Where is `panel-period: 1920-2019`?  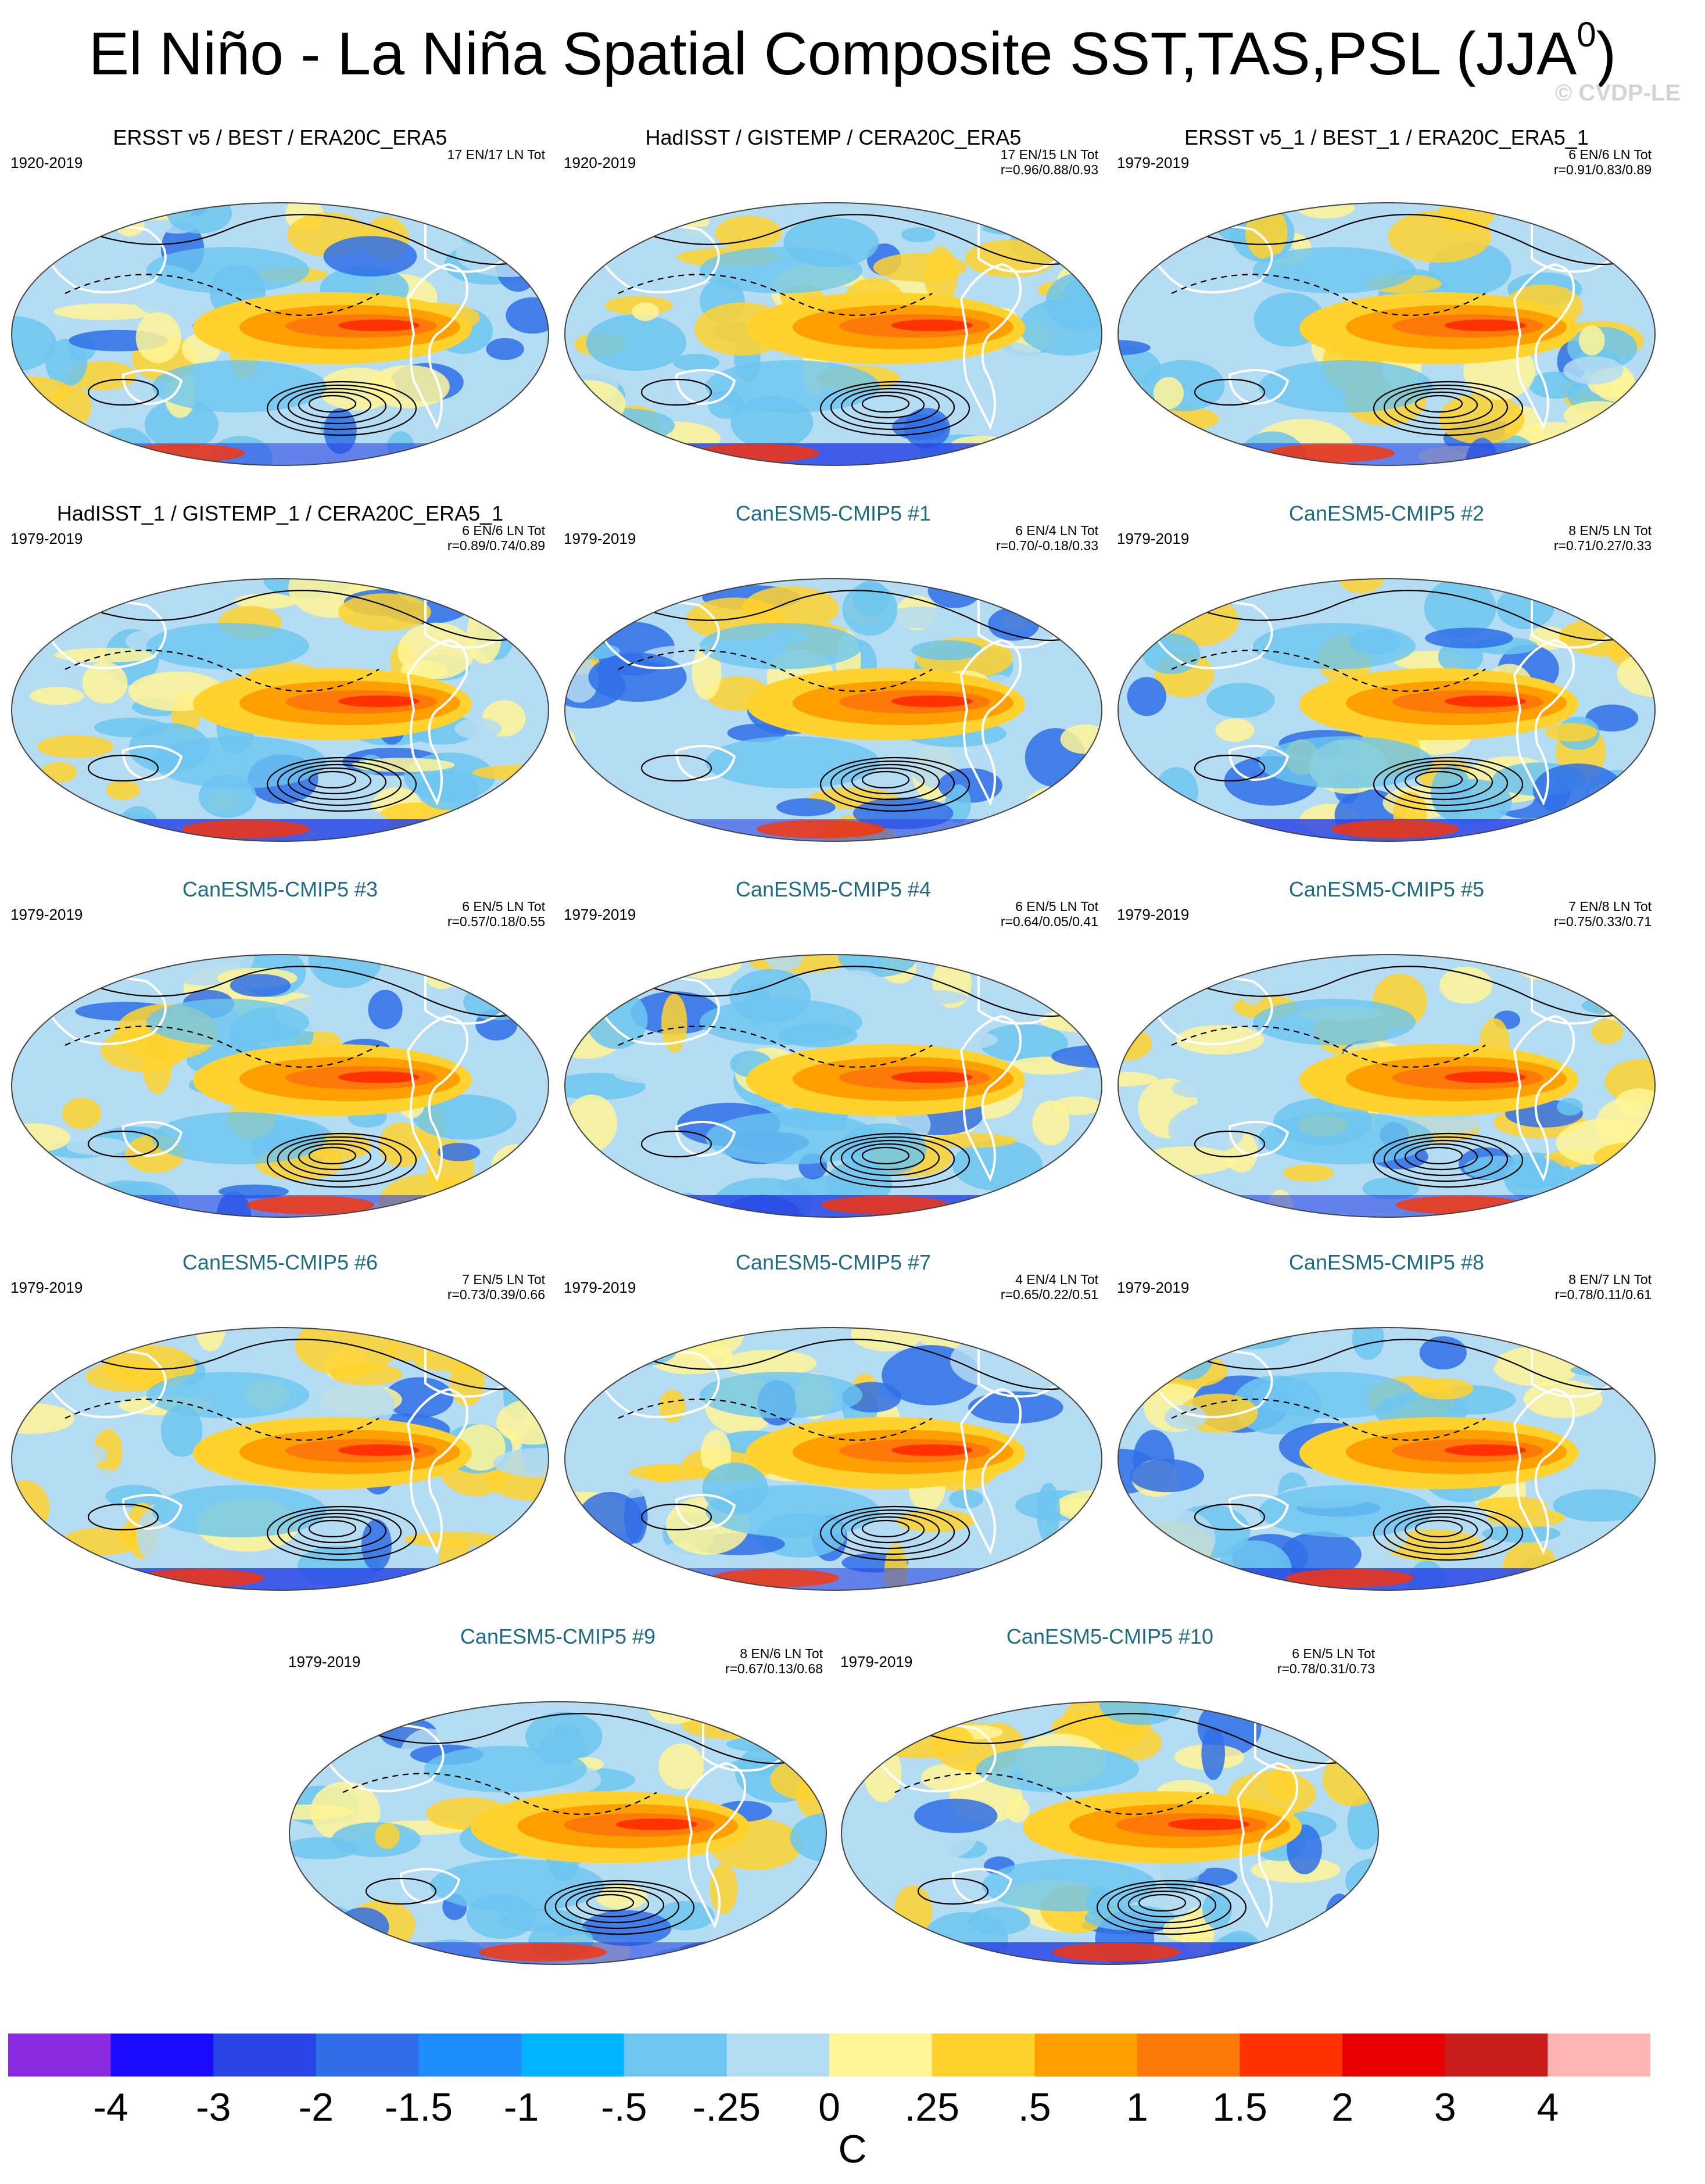
panel-period: 1920-2019 is located at coordinates (600, 163).